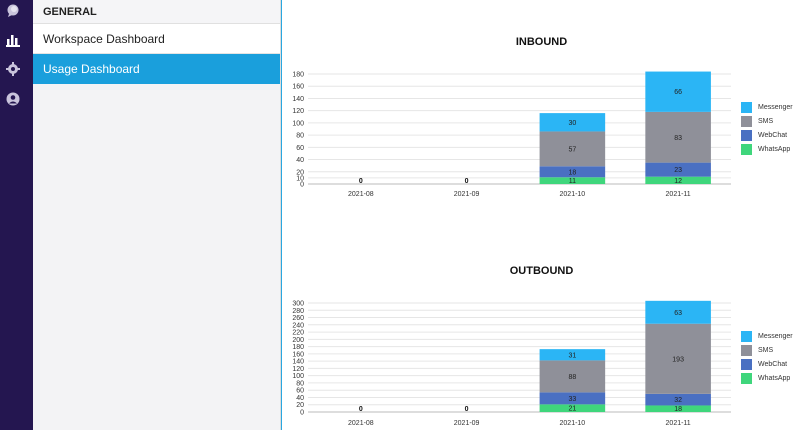  I want to click on bar-value-label: 11, so click(572, 181).